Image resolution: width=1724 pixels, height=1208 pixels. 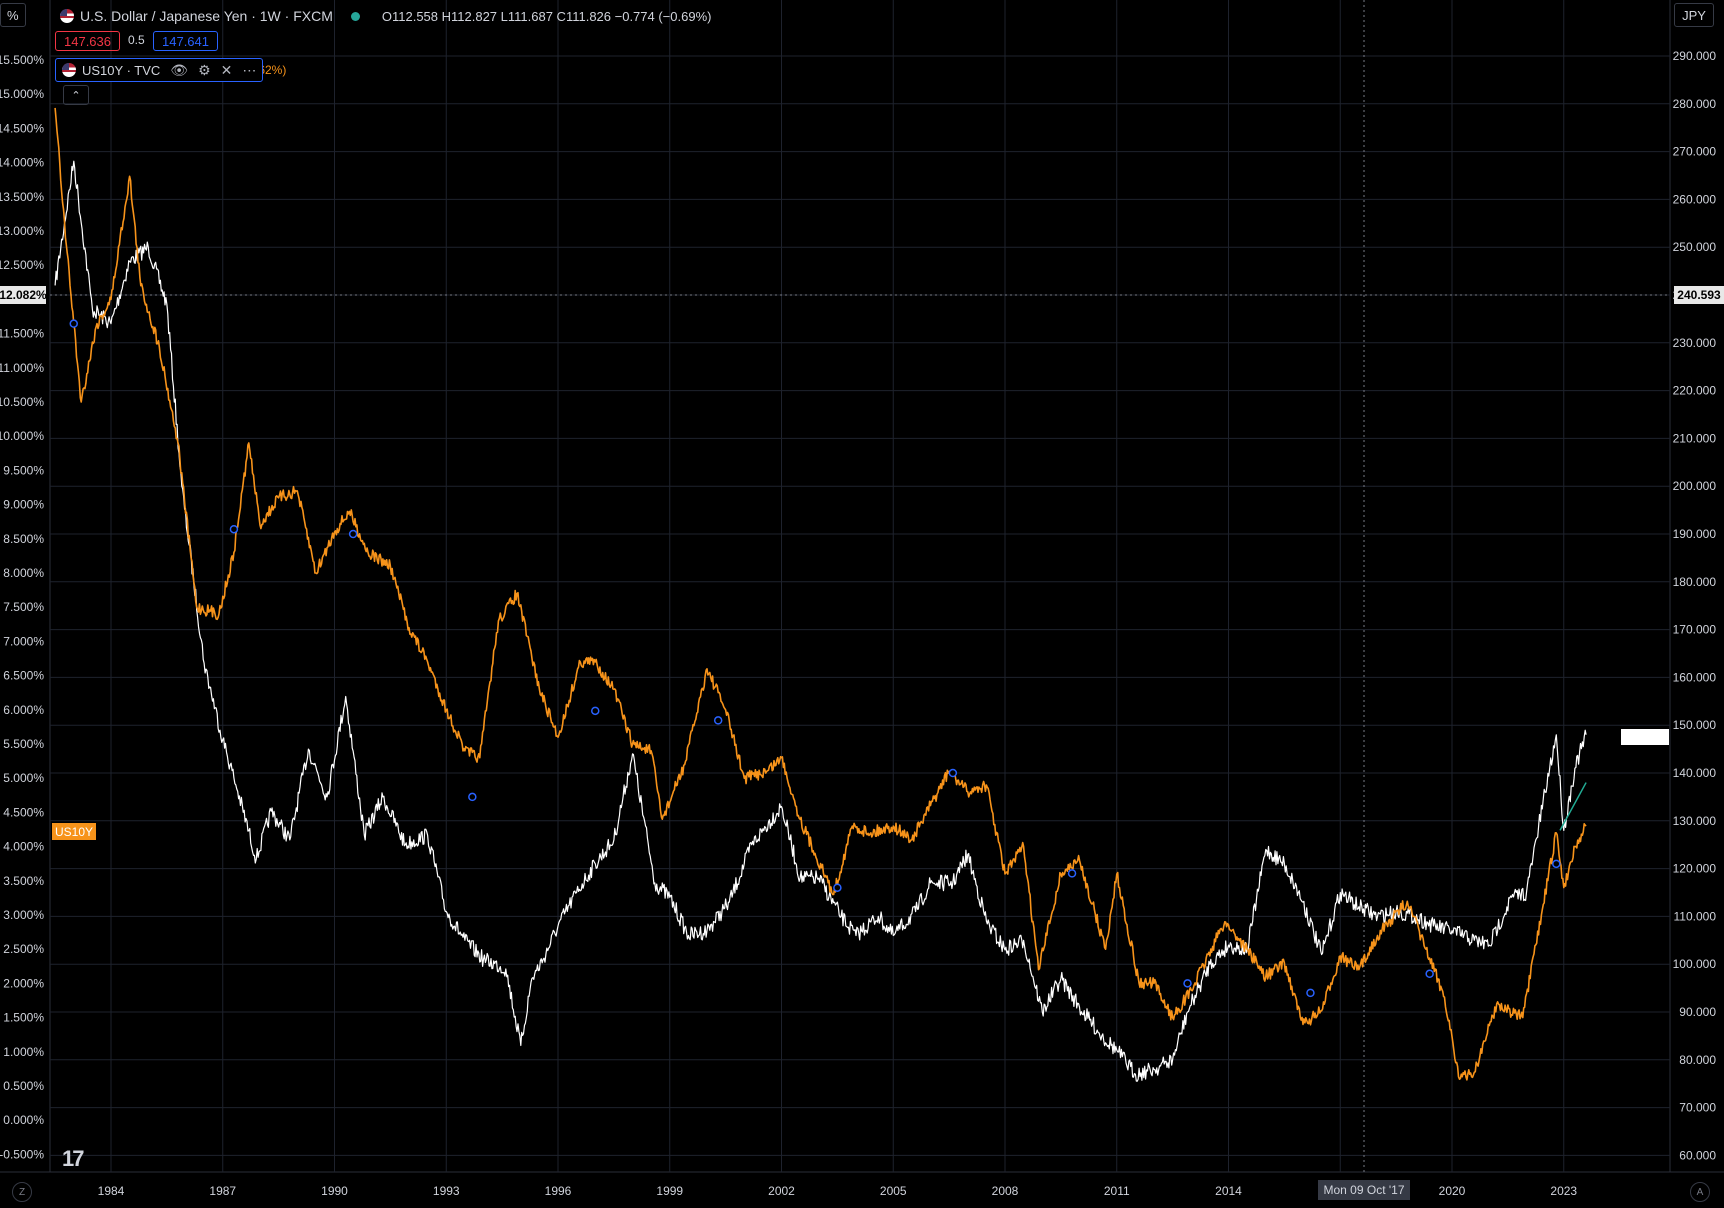 What do you see at coordinates (23, 505) in the screenshot?
I see `left-tick-label: 9.000%` at bounding box center [23, 505].